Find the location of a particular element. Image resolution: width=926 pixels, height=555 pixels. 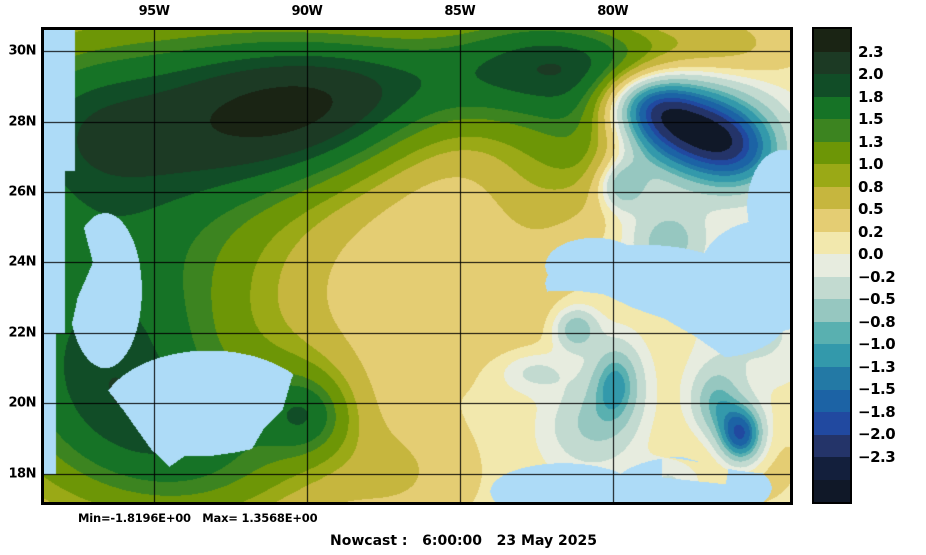

lon-tick-80w: 80W is located at coordinates (613, 11).